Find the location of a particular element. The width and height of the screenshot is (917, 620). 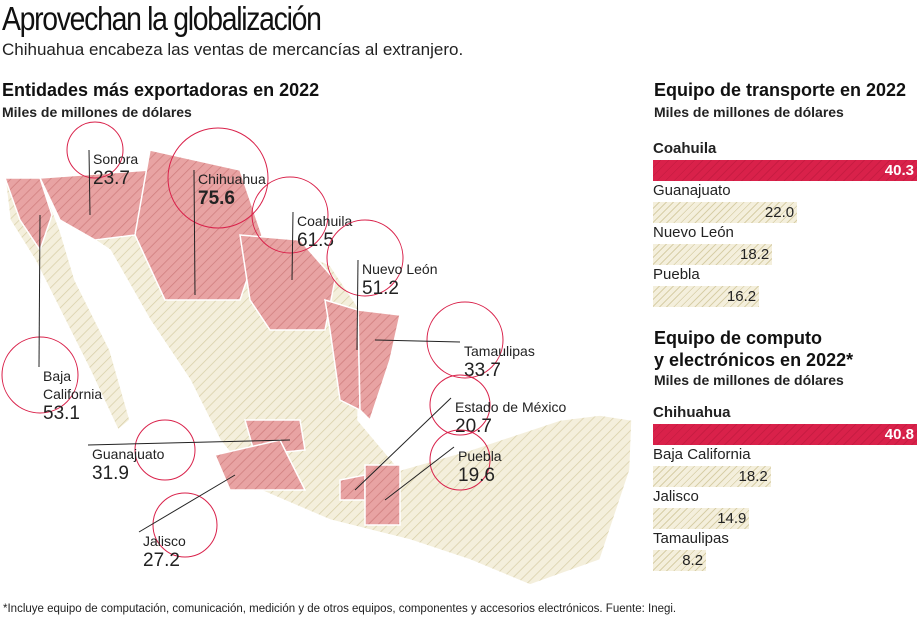

bar-value: 8.2 is located at coordinates (693, 560).